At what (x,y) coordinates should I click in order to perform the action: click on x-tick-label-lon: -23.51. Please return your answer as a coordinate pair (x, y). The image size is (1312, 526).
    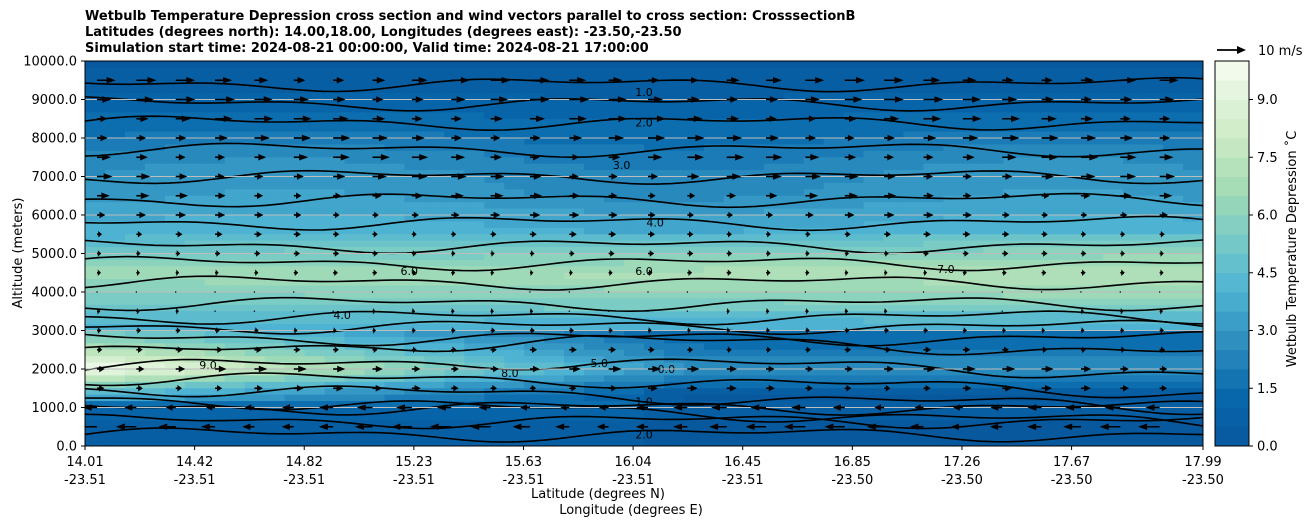
    Looking at the image, I should click on (743, 480).